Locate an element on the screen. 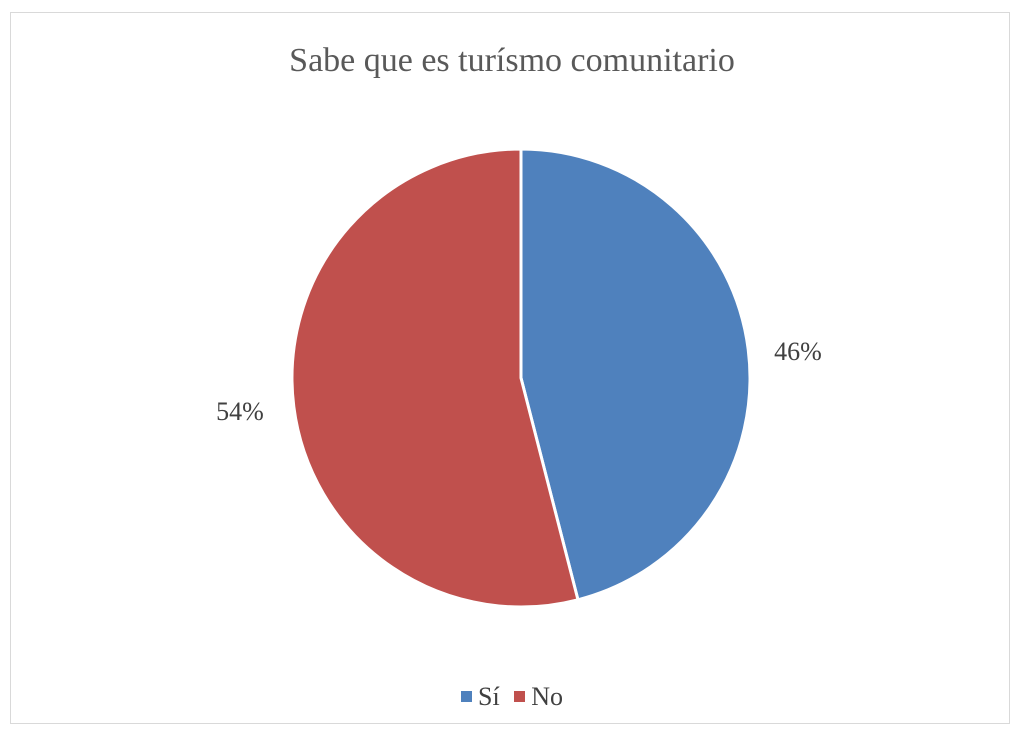 Image resolution: width=1024 pixels, height=736 pixels. legend-label-si: Sí is located at coordinates (489, 696).